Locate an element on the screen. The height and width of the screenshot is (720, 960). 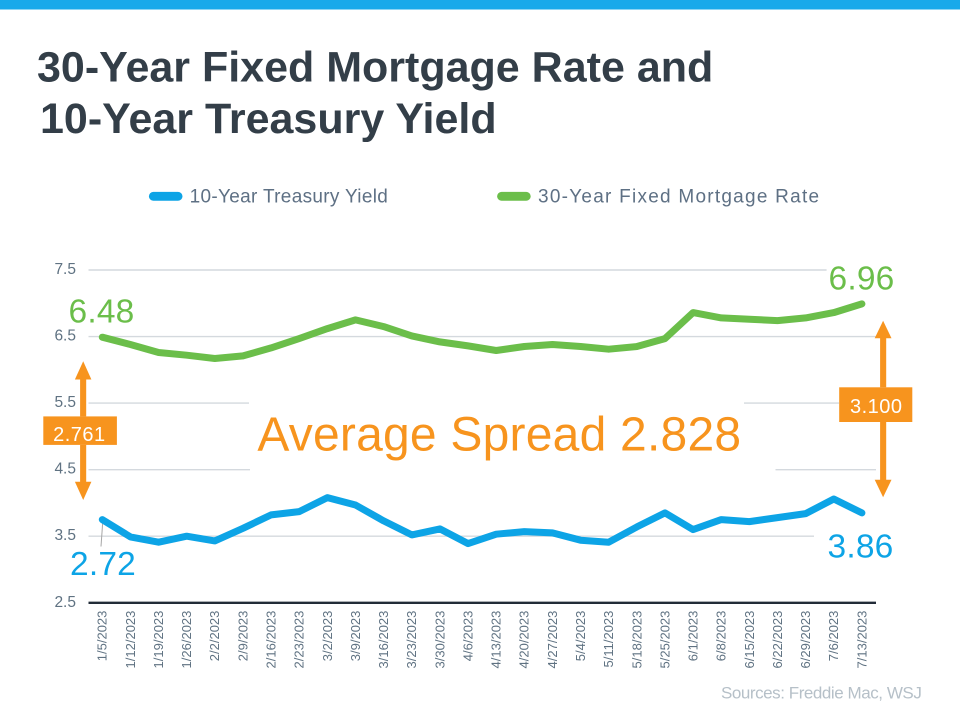
svg-text: Average Spread 2.828 is located at coordinates (499, 435).